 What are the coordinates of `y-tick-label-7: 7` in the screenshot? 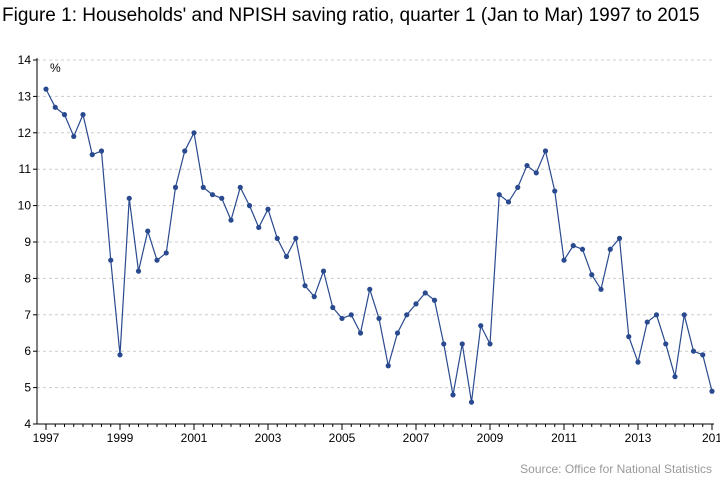 It's located at (27, 315).